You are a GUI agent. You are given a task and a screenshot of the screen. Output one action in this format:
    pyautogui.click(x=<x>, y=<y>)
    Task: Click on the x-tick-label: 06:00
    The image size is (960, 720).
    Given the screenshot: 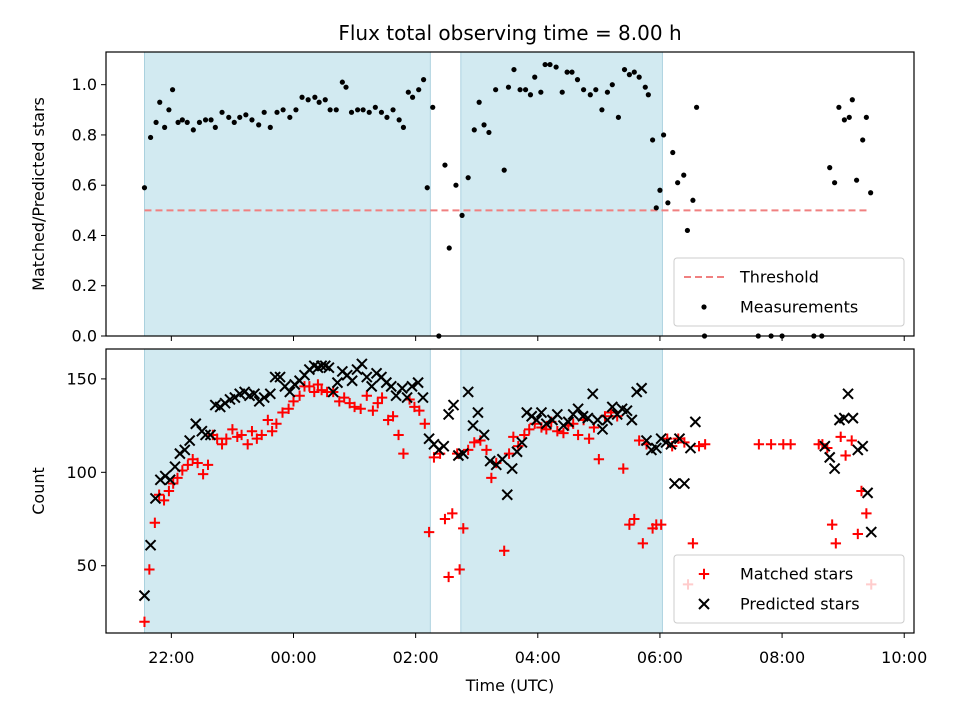 What is the action you would take?
    pyautogui.click(x=660, y=657)
    